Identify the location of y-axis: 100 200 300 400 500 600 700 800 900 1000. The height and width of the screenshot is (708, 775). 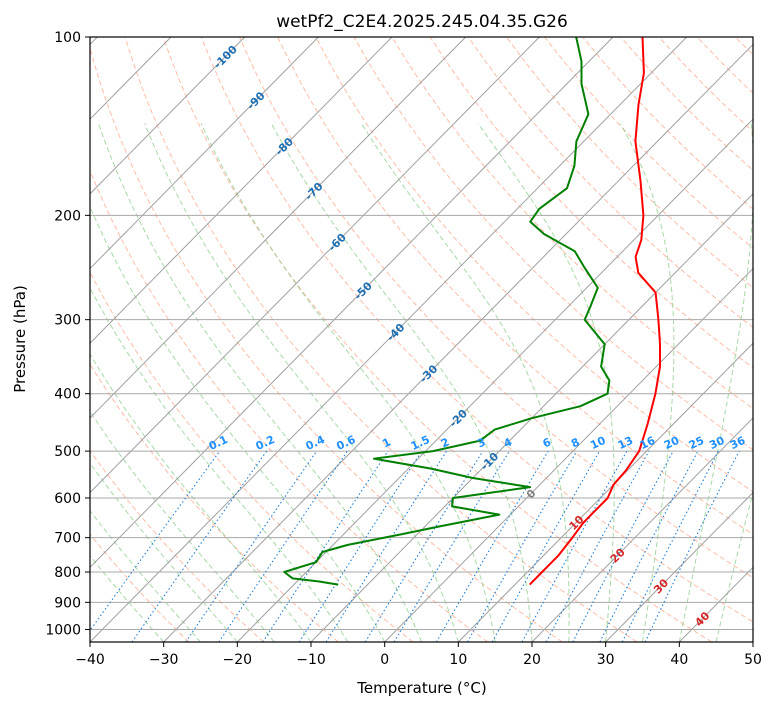
(67, 334).